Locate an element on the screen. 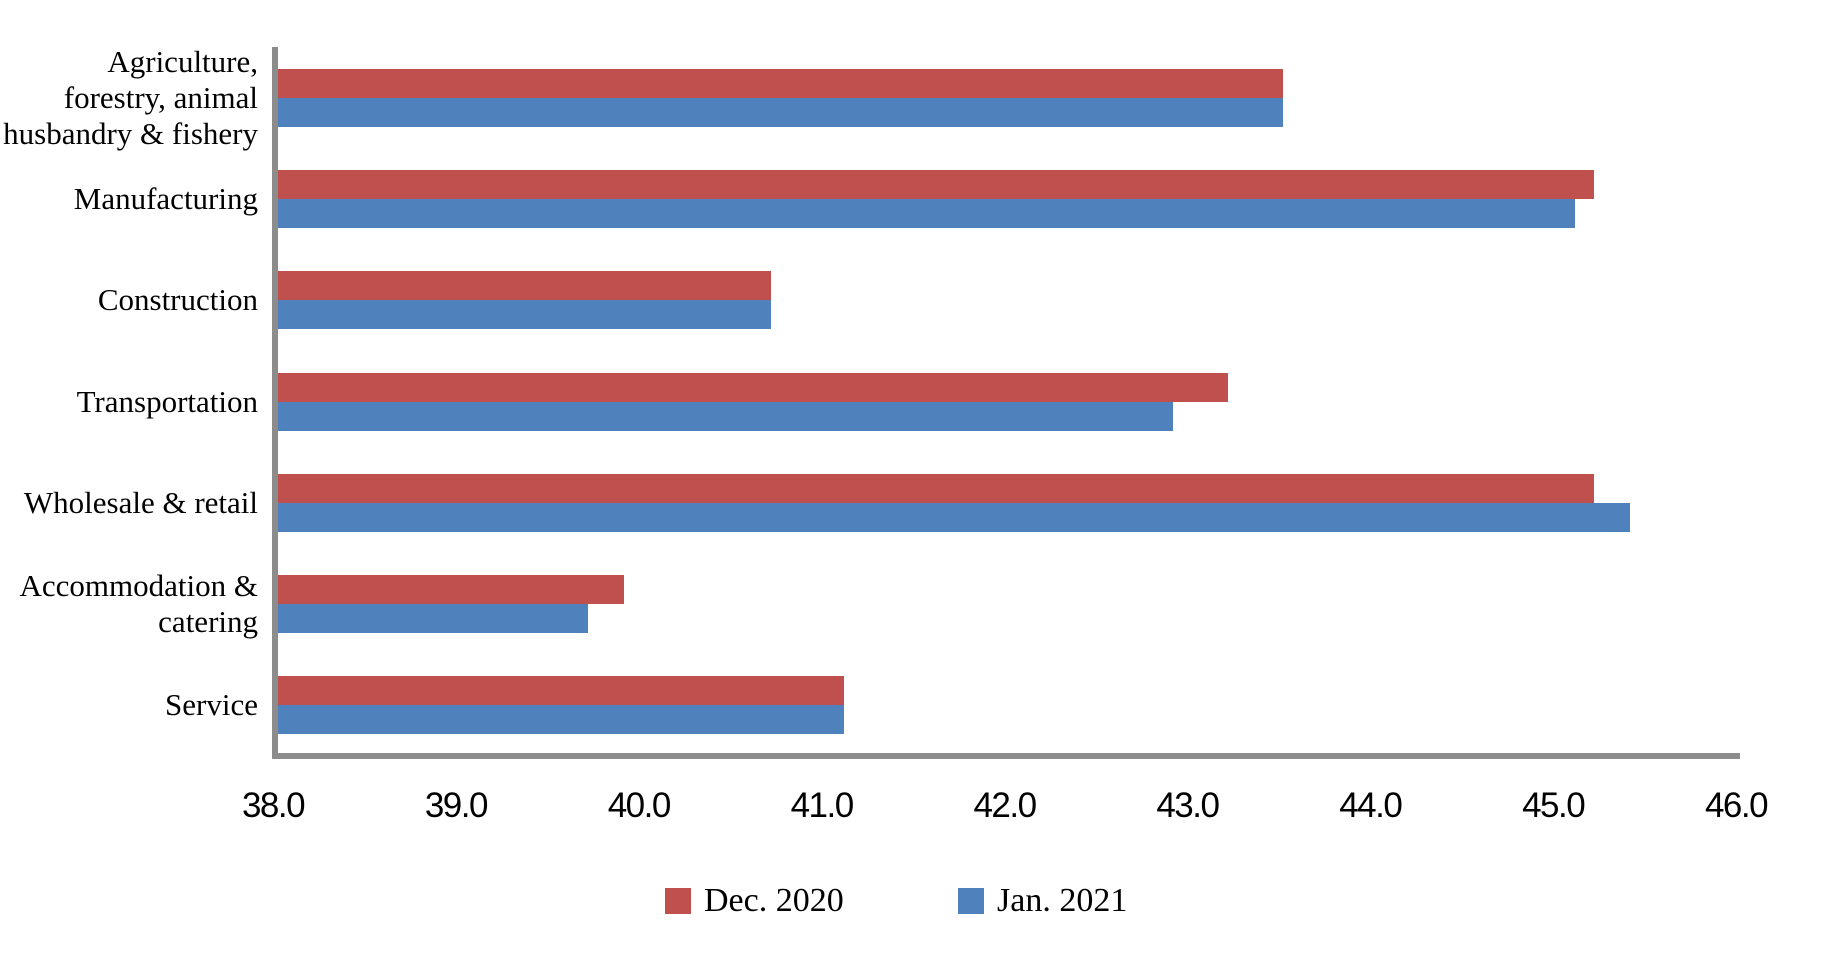 The width and height of the screenshot is (1827, 961). legend-swatch-jan-2021 is located at coordinates (971, 901).